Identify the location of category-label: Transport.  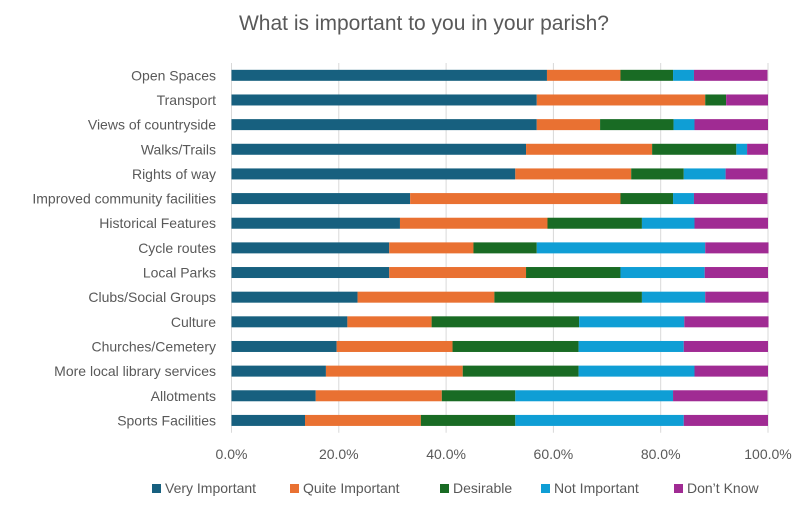
(187, 100).